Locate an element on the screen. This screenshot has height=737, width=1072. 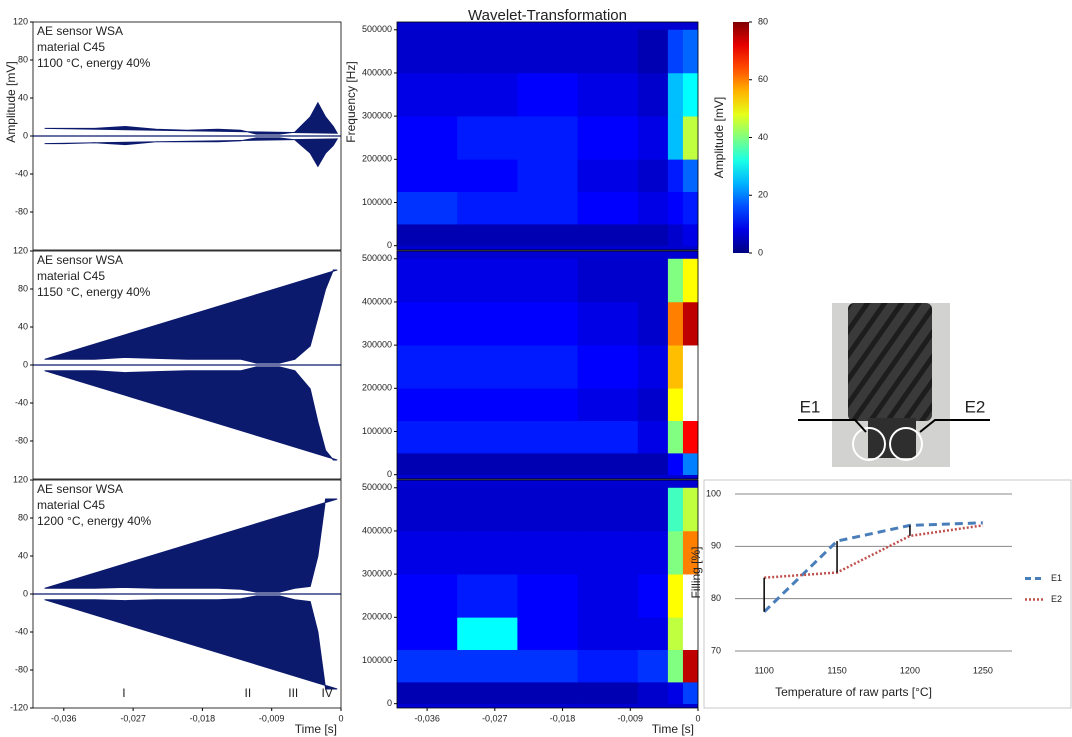
x-axis-label: Time [s] is located at coordinates (316, 729).